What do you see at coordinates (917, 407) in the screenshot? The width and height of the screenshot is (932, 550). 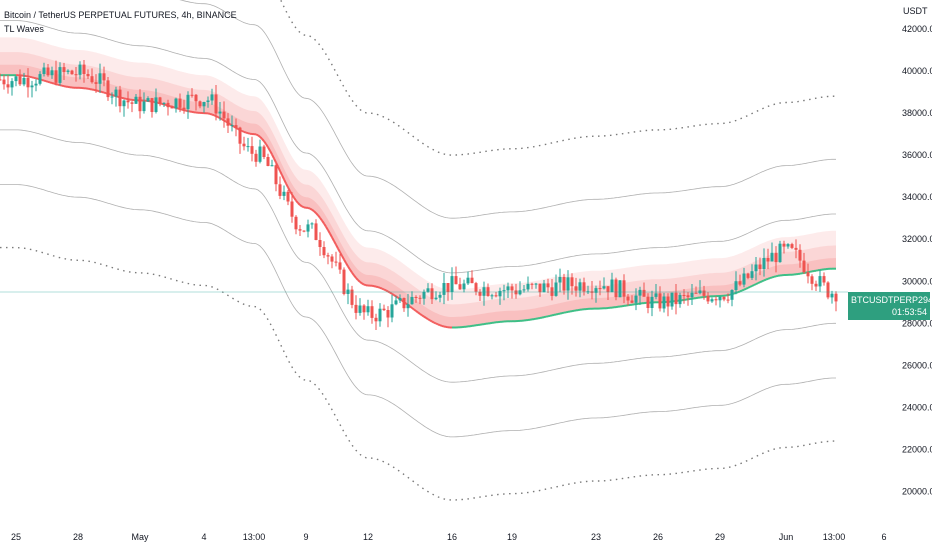 I see `price-tick-label: 24000.0` at bounding box center [917, 407].